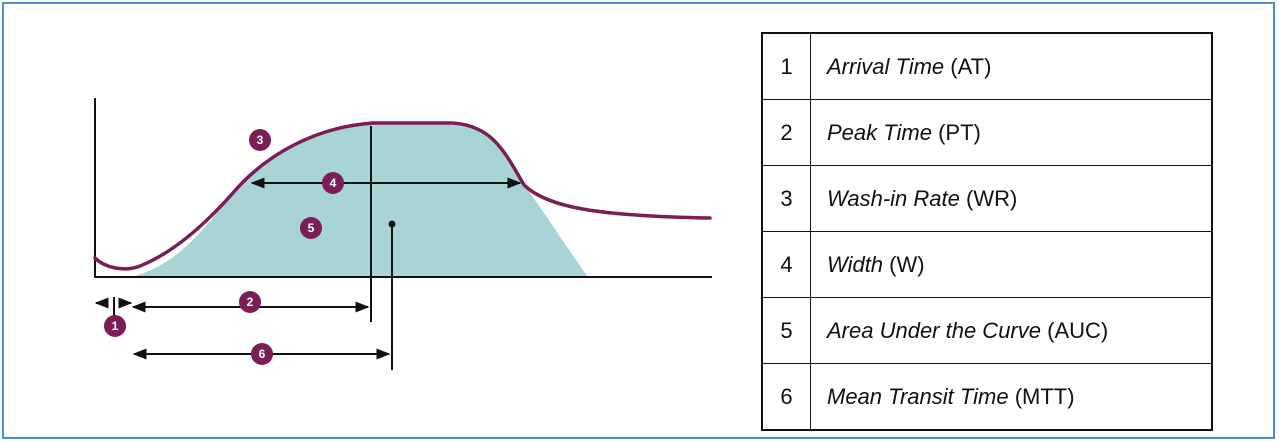 This screenshot has height=441, width=1279. I want to click on badge-5-label: 5, so click(311, 228).